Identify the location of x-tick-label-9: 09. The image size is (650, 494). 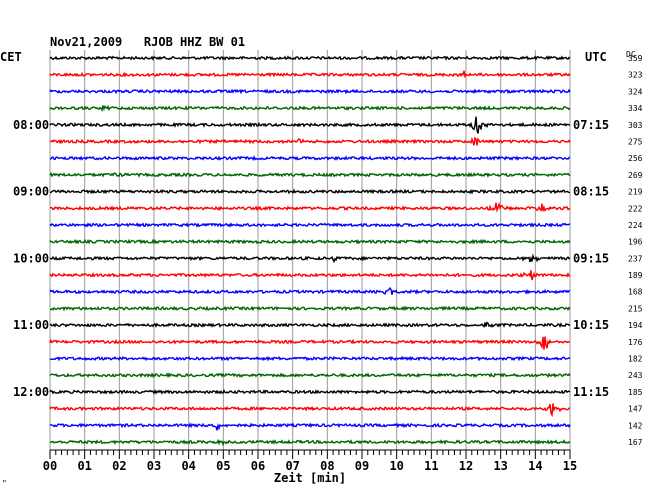
(362, 466).